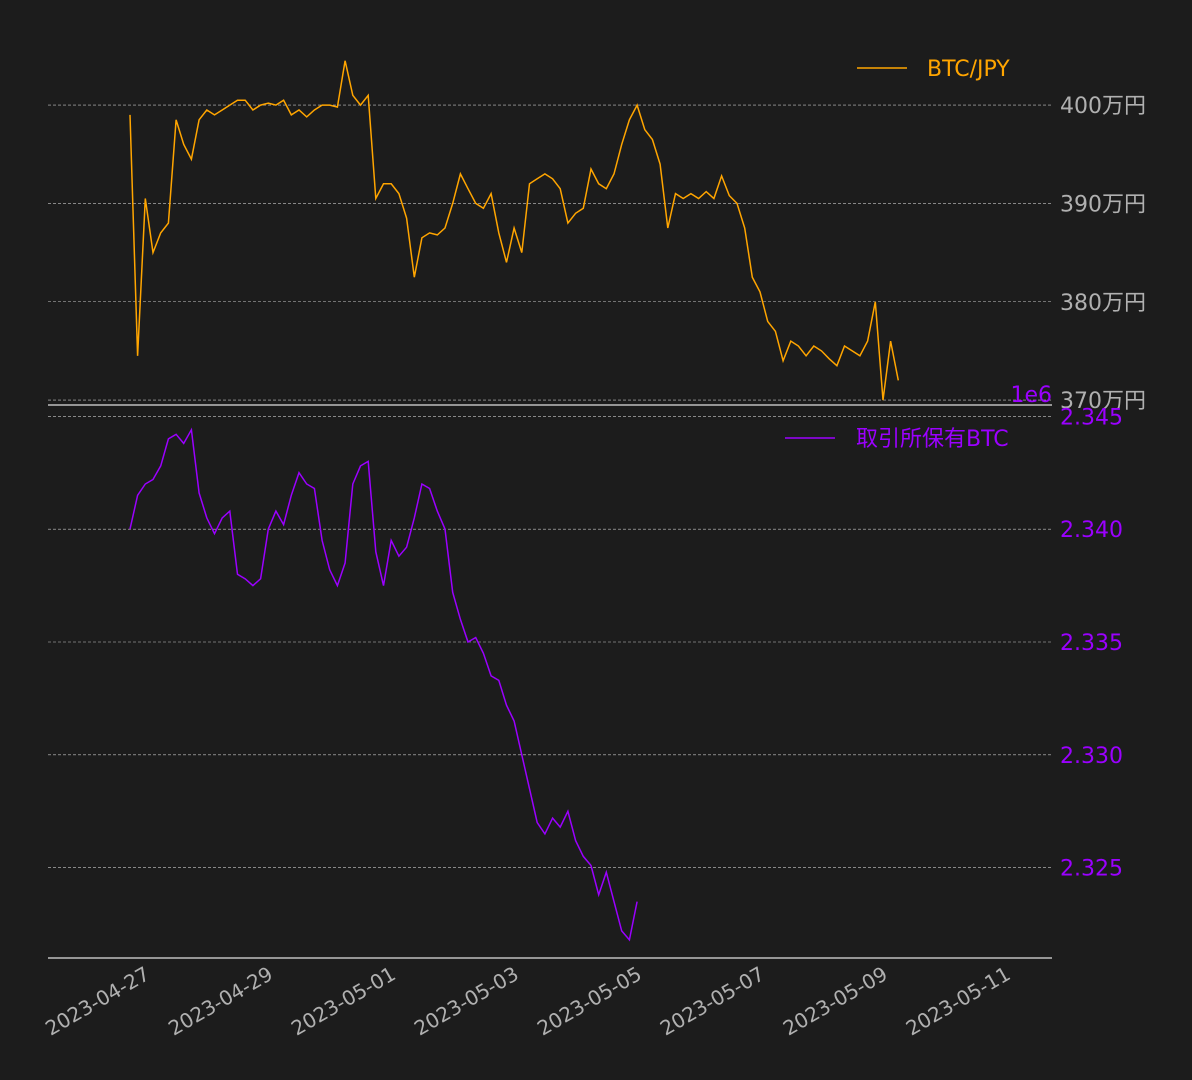  What do you see at coordinates (1091, 530) in the screenshot?
I see `y-tick-label: 2.340` at bounding box center [1091, 530].